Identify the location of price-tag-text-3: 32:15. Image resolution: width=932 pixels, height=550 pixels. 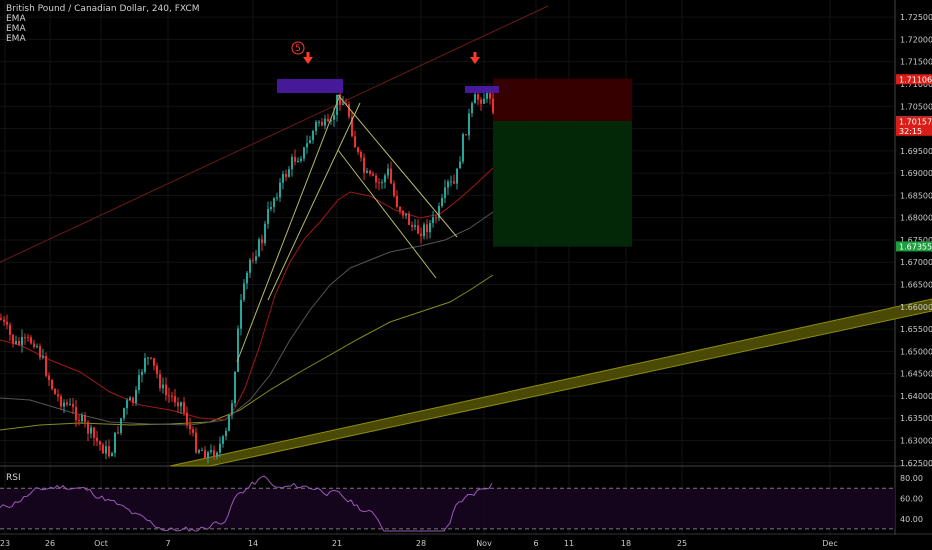
(910, 131).